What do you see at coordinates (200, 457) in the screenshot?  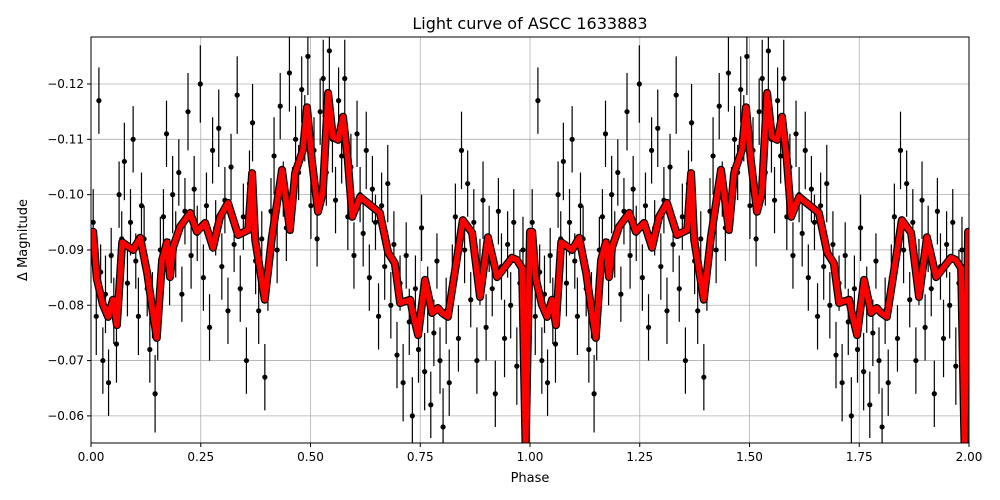 I see `x-tick-label: 0.25` at bounding box center [200, 457].